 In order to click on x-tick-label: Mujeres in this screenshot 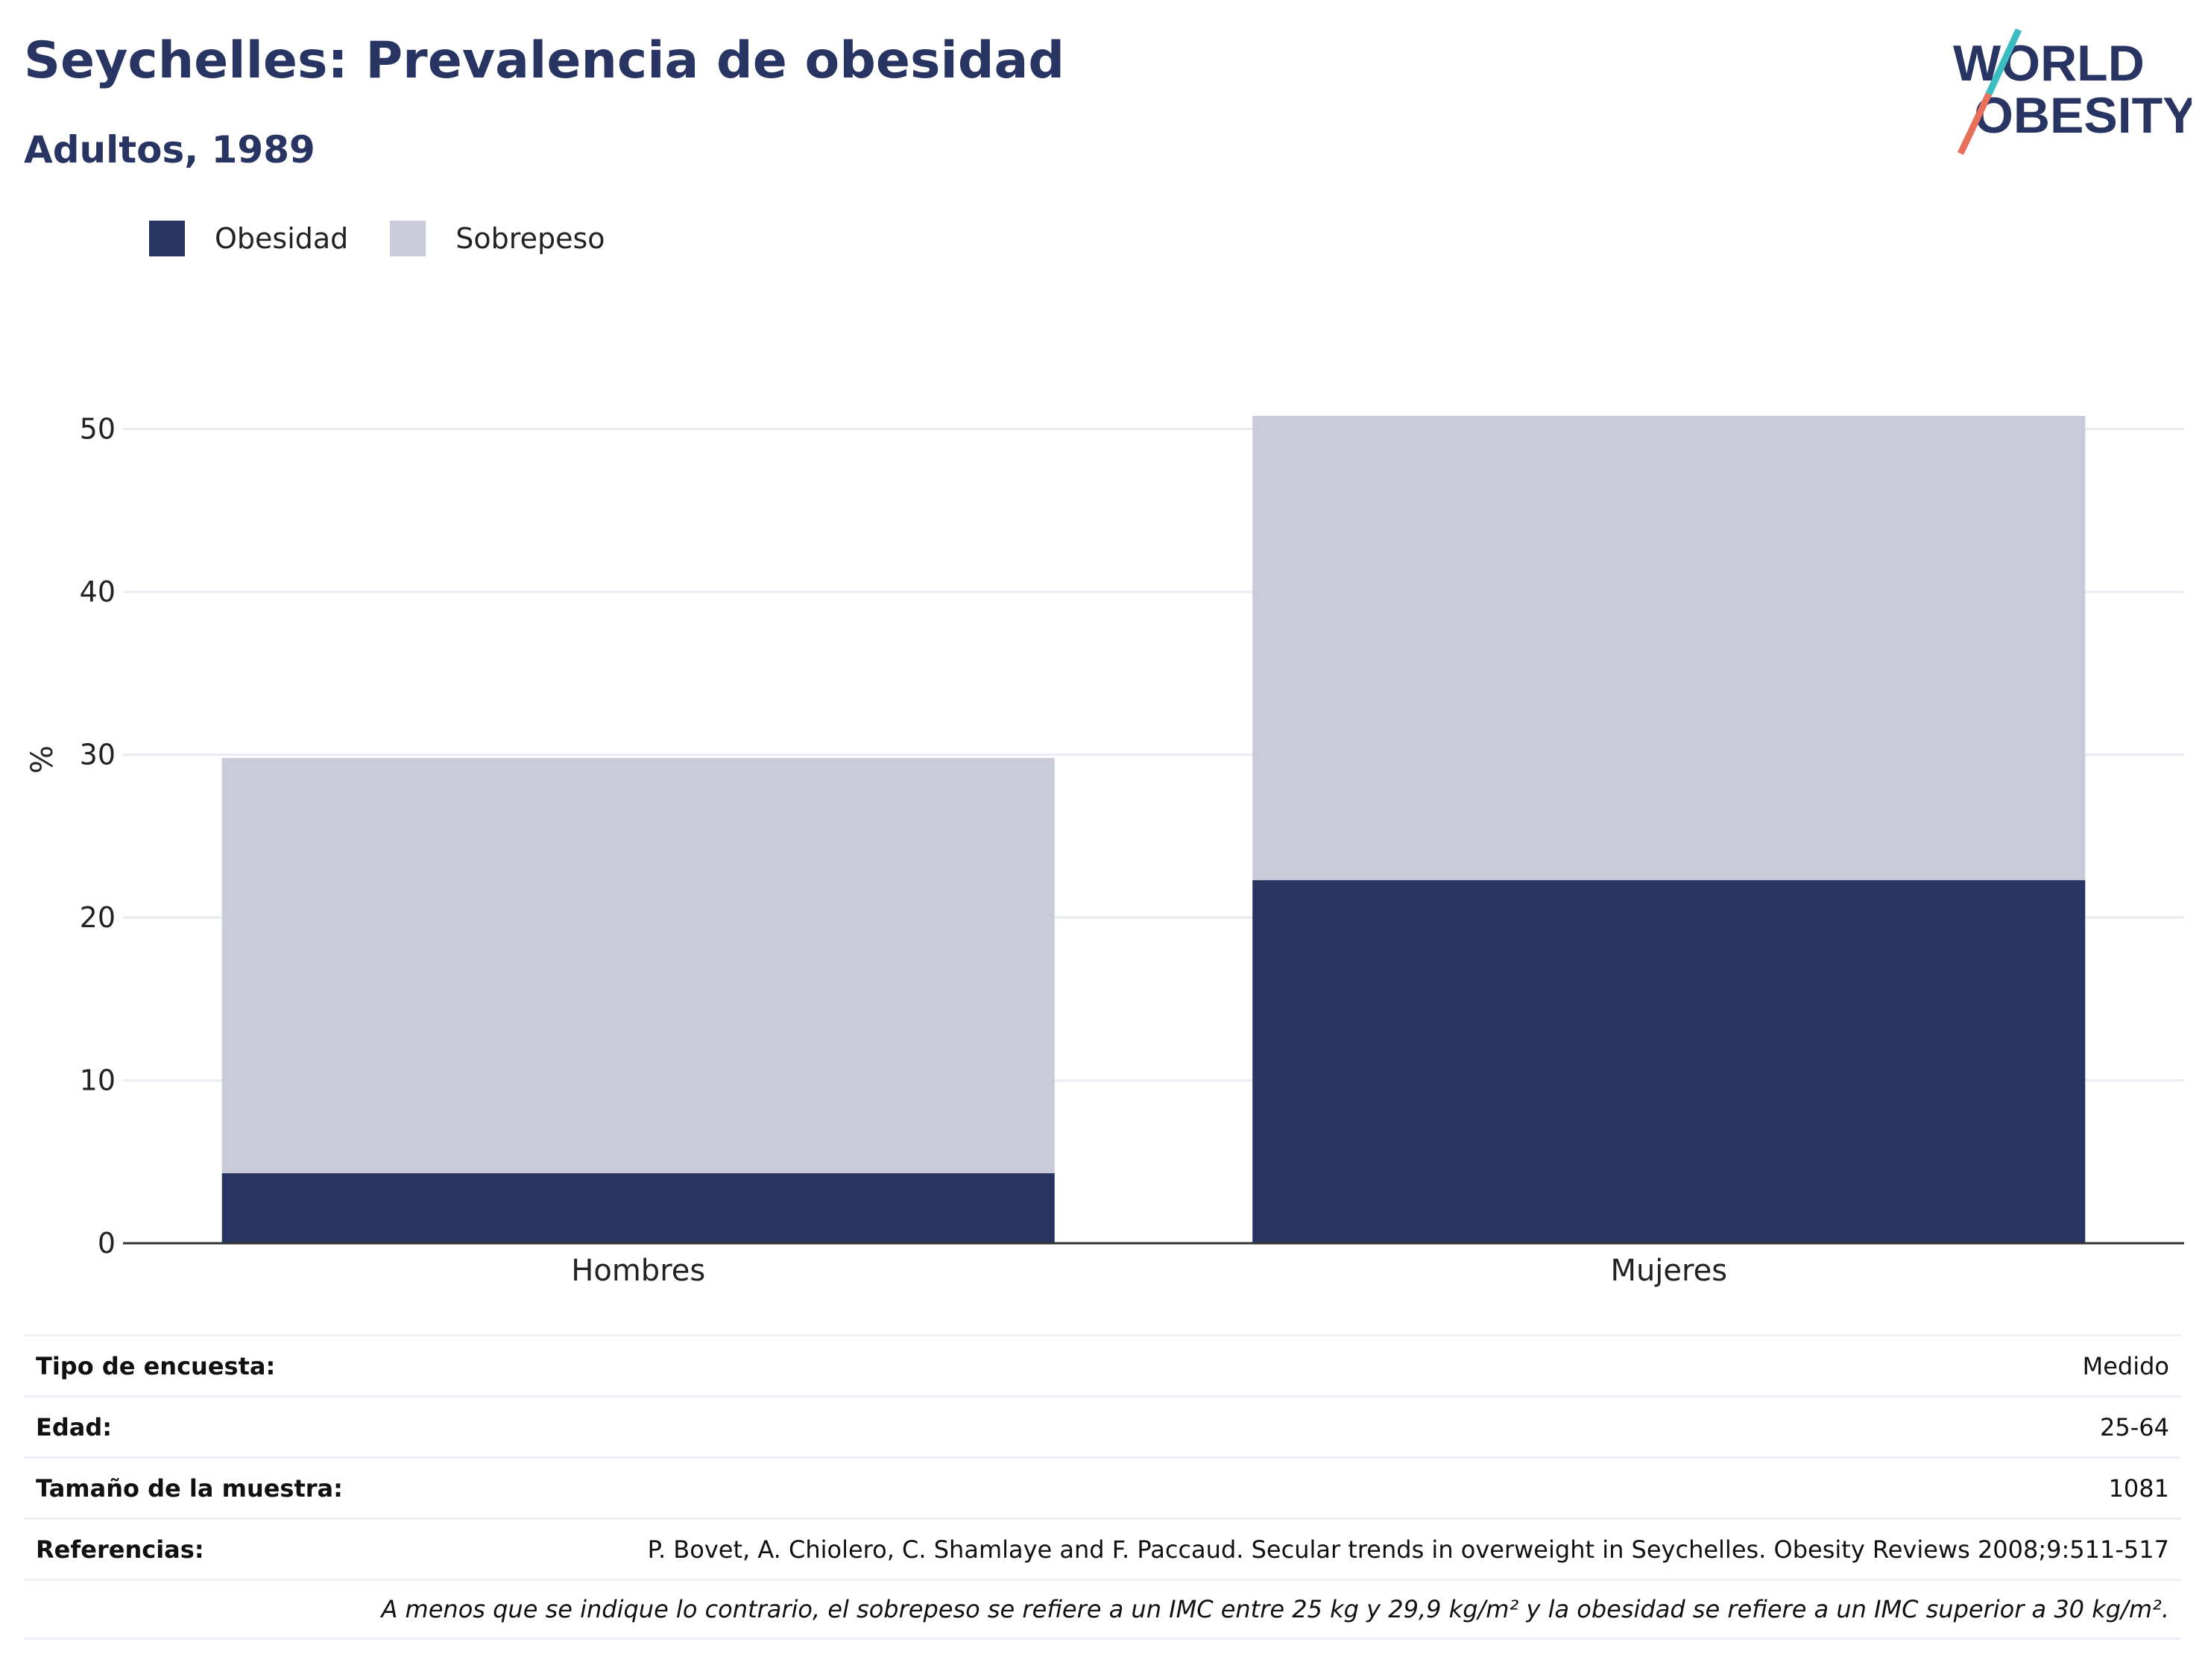, I will do `click(1668, 1271)`.